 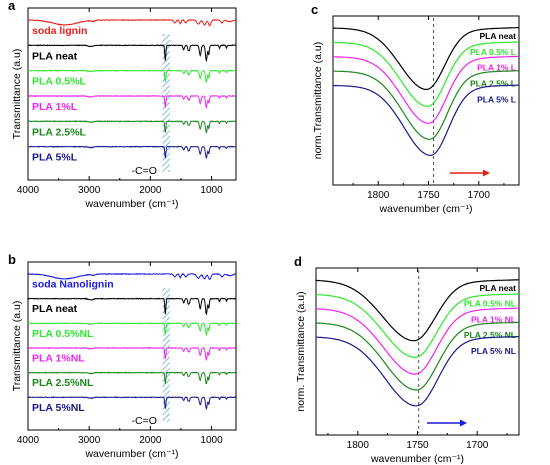 What do you see at coordinates (493, 84) in the screenshot?
I see `series-label: PLA 2.5% L` at bounding box center [493, 84].